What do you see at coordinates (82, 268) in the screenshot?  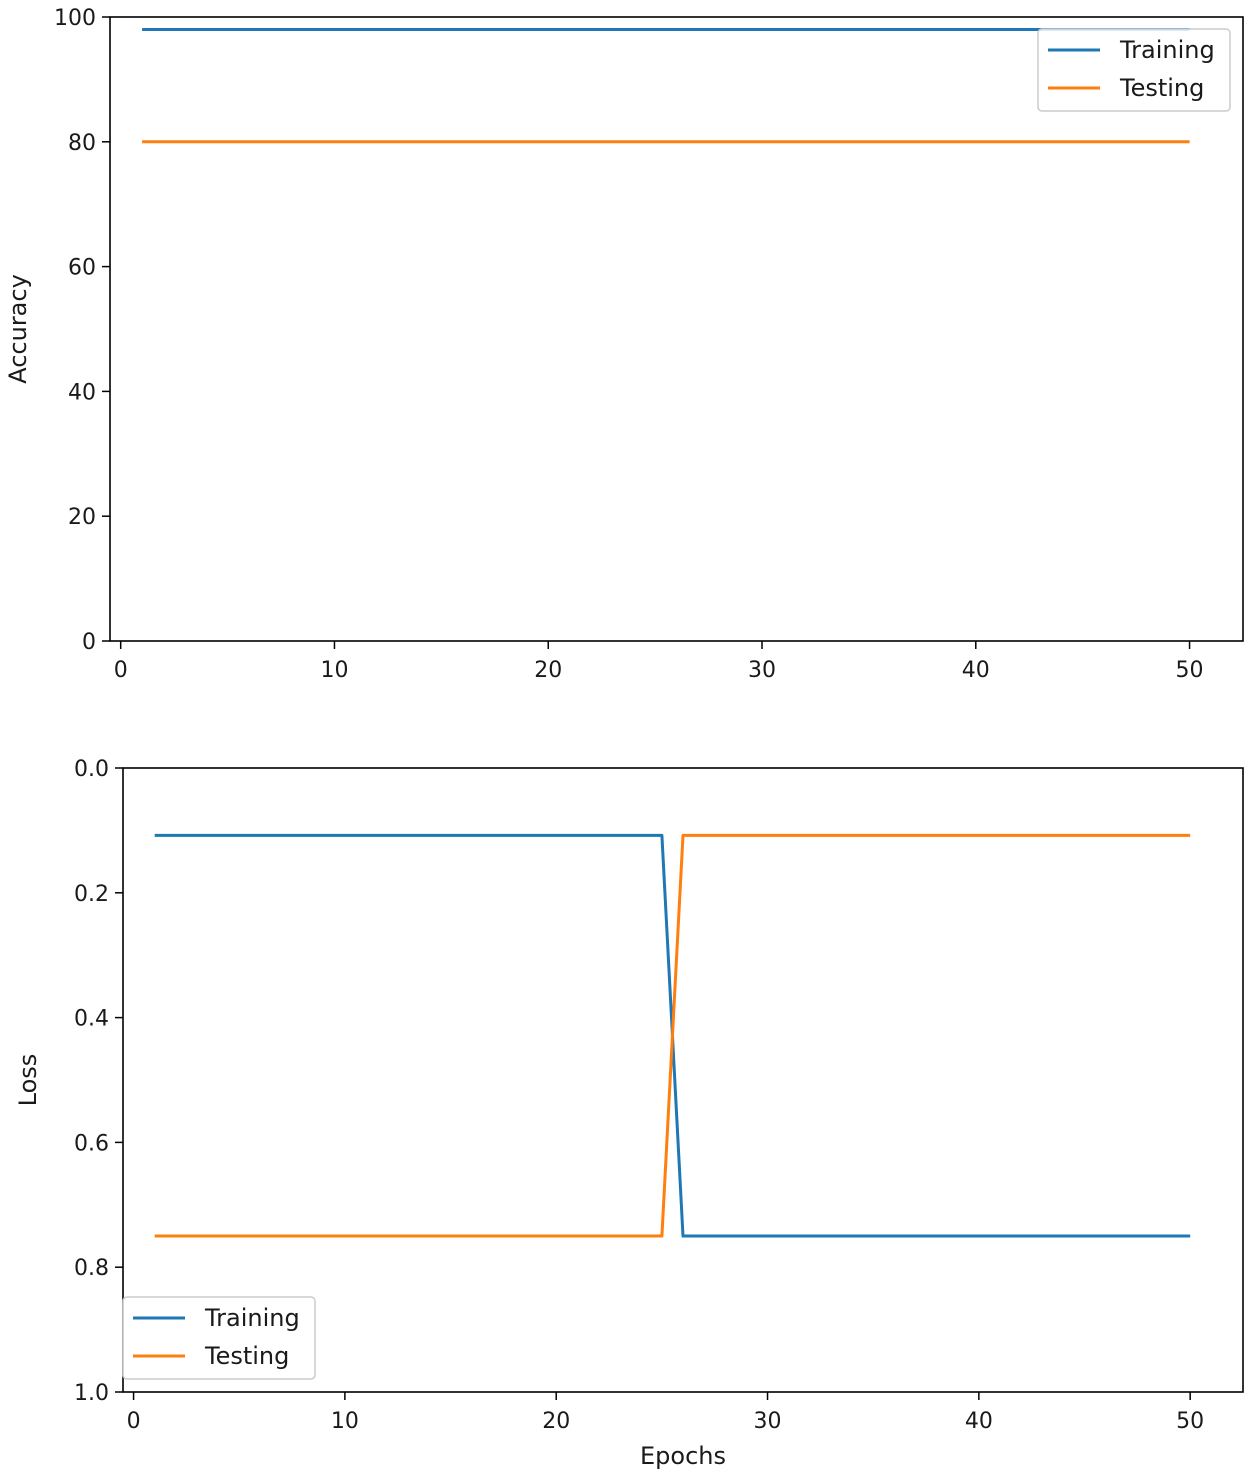 I see `y-tick-label: 60` at bounding box center [82, 268].